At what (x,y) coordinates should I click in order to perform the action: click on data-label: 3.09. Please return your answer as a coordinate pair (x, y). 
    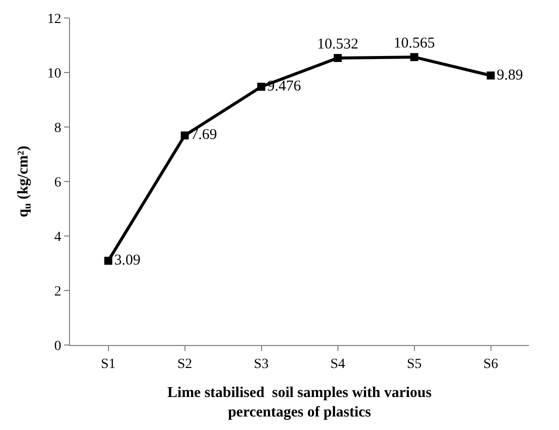
    Looking at the image, I should click on (127, 260).